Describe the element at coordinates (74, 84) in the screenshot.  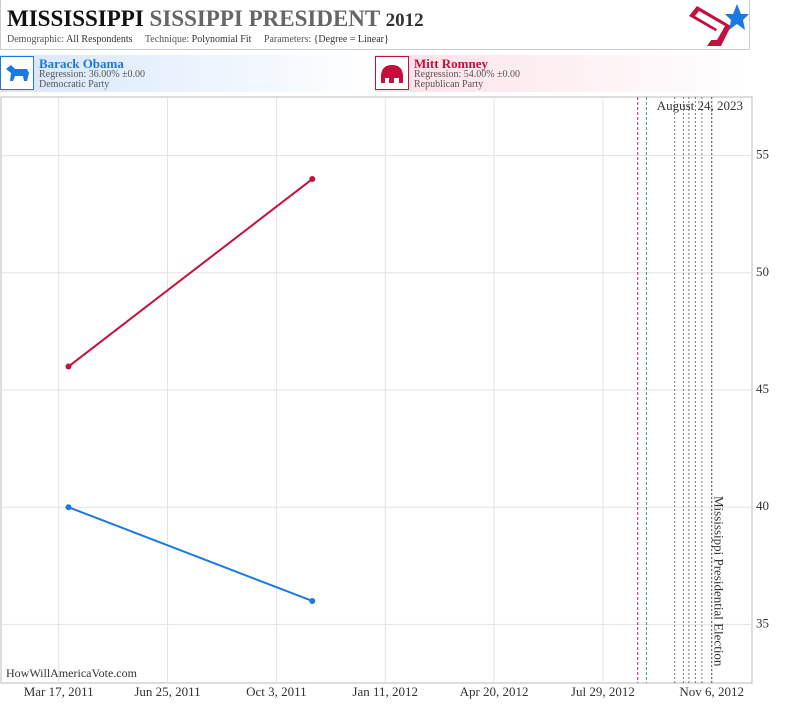
I see `legend-party: Democratic Party` at that location.